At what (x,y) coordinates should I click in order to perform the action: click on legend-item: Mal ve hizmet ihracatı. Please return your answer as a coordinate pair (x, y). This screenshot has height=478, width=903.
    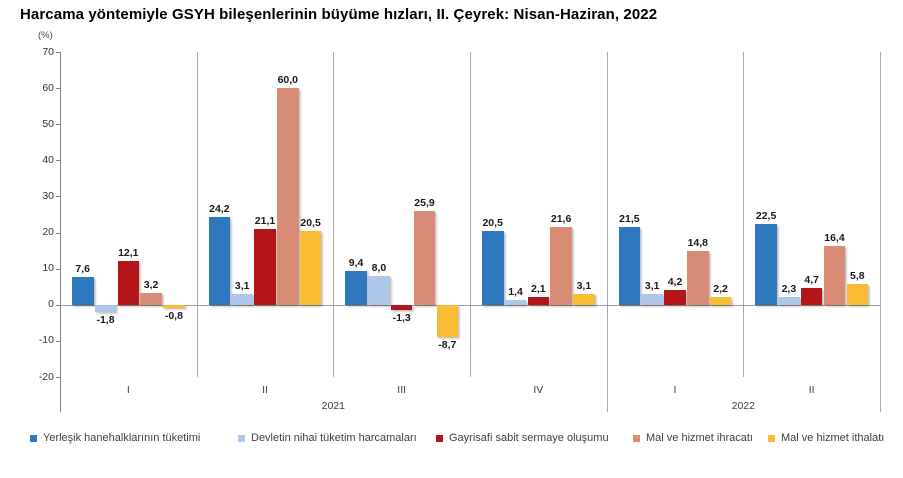
    Looking at the image, I should click on (693, 438).